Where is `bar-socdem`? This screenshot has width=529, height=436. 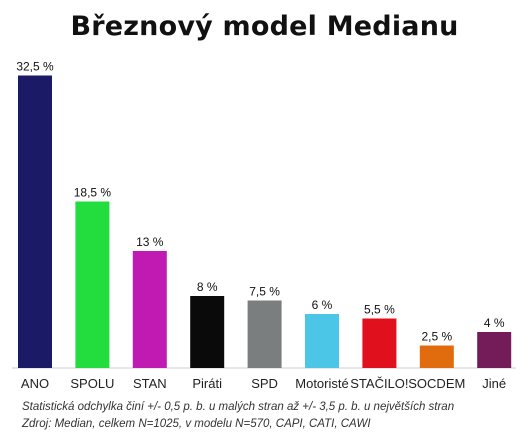 bar-socdem is located at coordinates (436, 356).